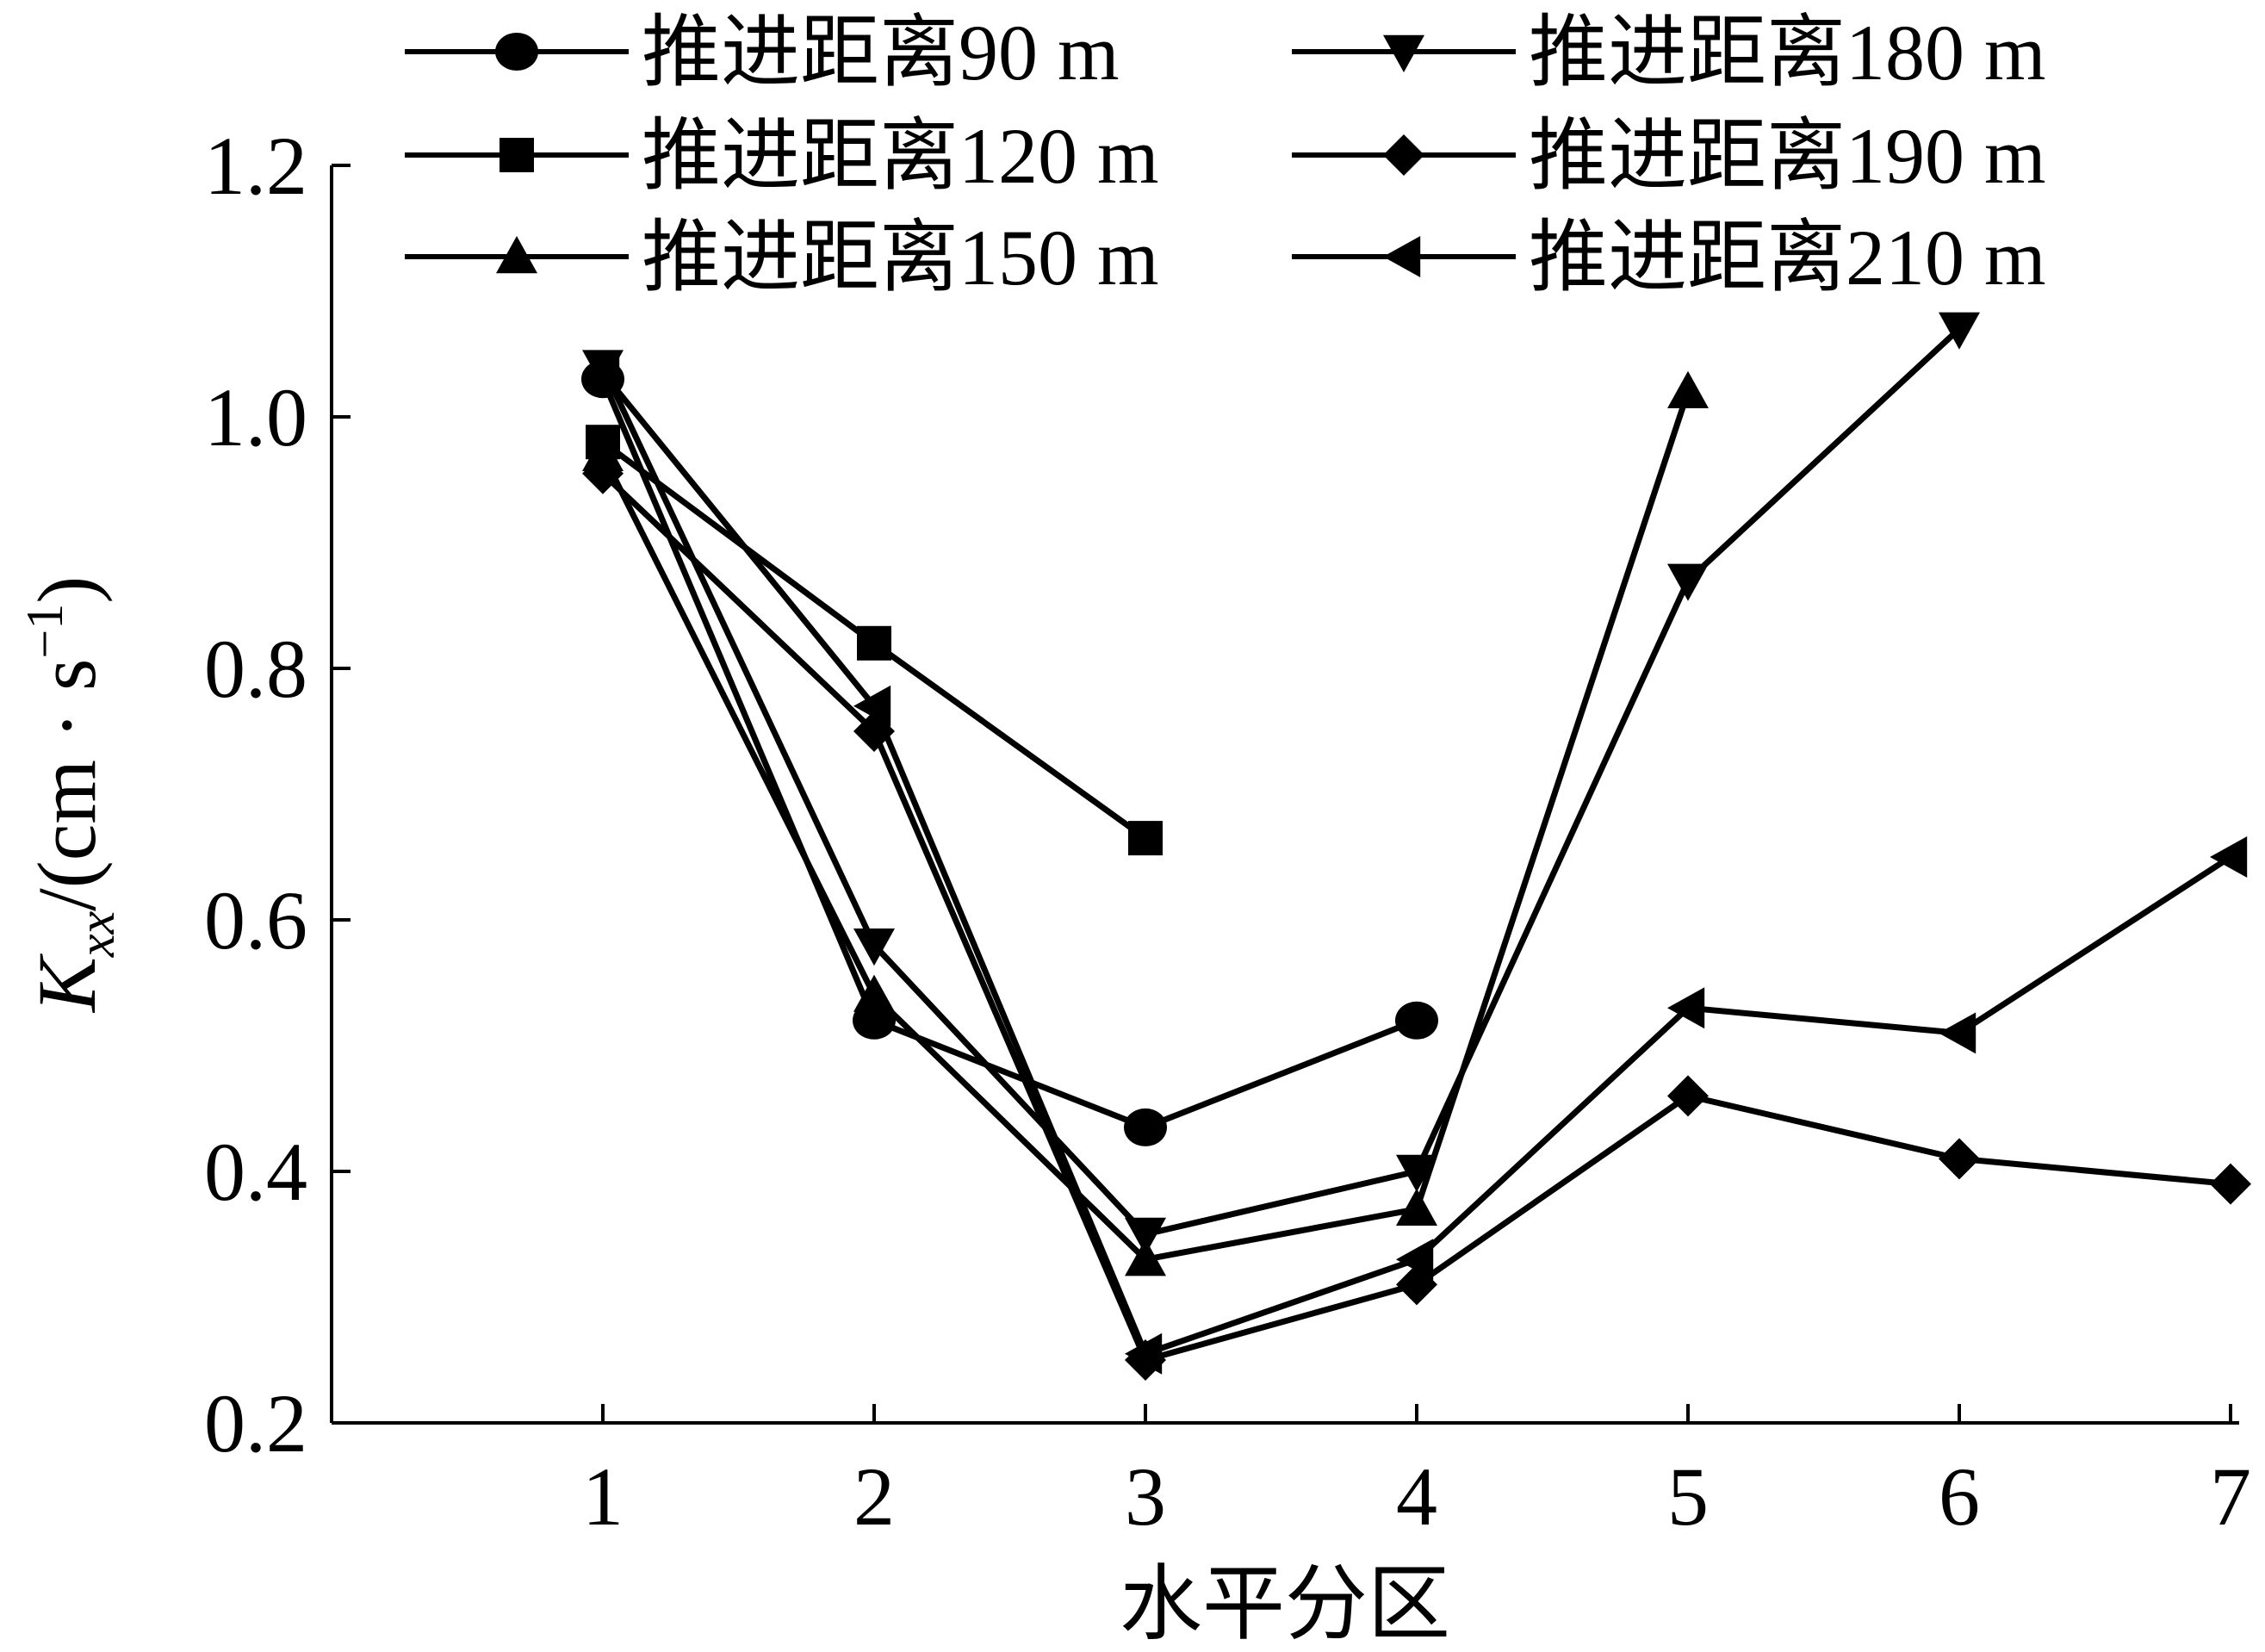 This screenshot has height=1652, width=2265. Describe the element at coordinates (1688, 1496) in the screenshot. I see `x-tick-label: 5` at that location.